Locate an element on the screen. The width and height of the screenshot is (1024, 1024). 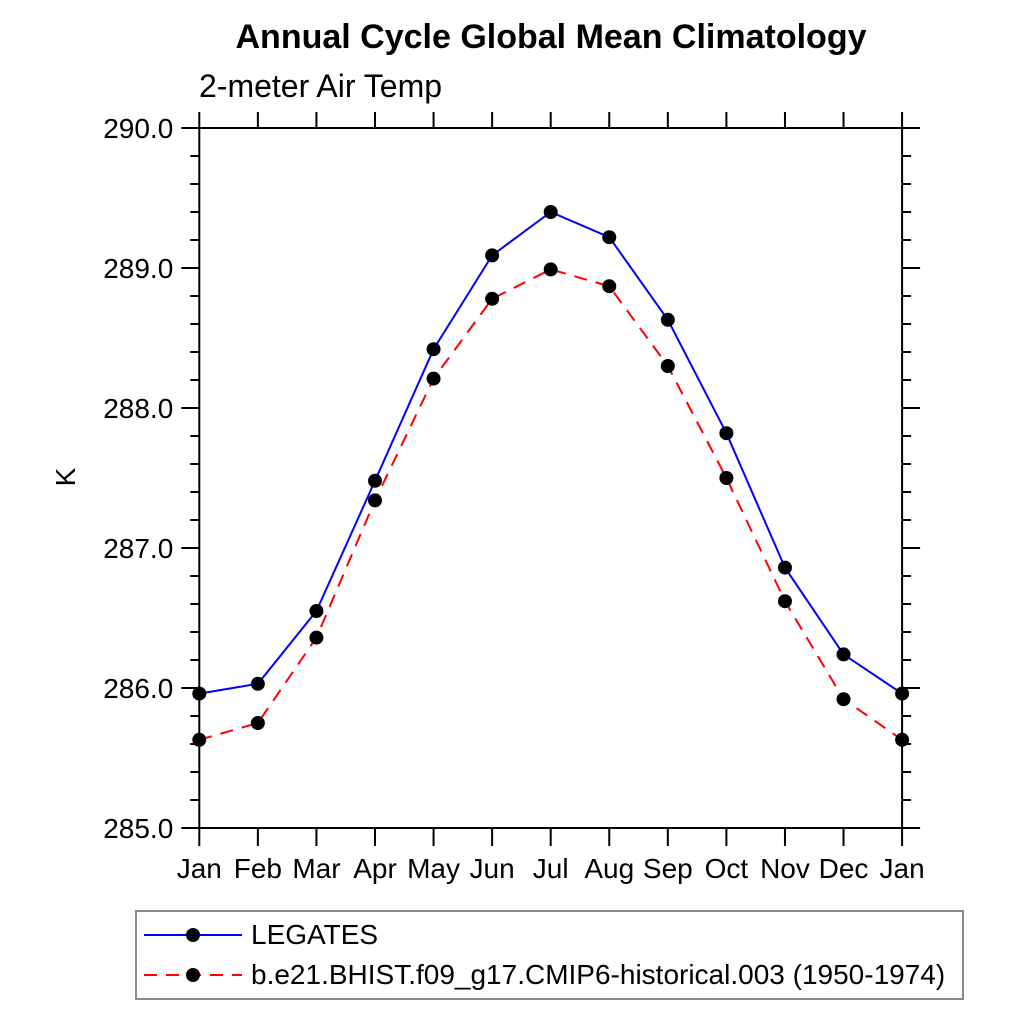
x-axis-tick-label: Aug is located at coordinates (609, 868).